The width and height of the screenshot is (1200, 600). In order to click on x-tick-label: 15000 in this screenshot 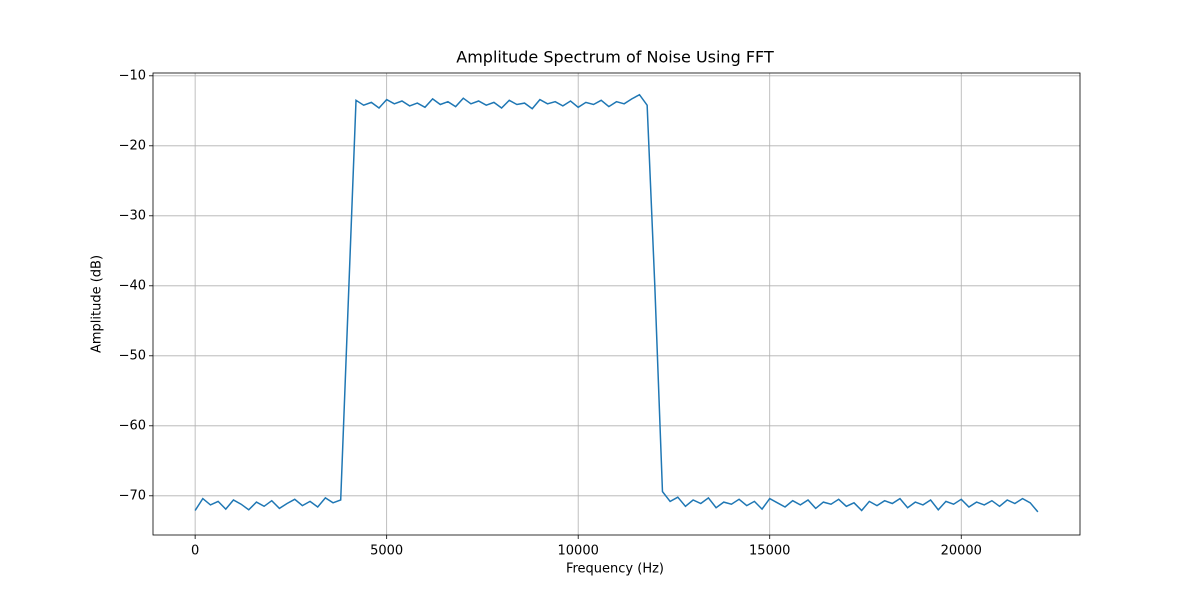, I will do `click(769, 551)`.